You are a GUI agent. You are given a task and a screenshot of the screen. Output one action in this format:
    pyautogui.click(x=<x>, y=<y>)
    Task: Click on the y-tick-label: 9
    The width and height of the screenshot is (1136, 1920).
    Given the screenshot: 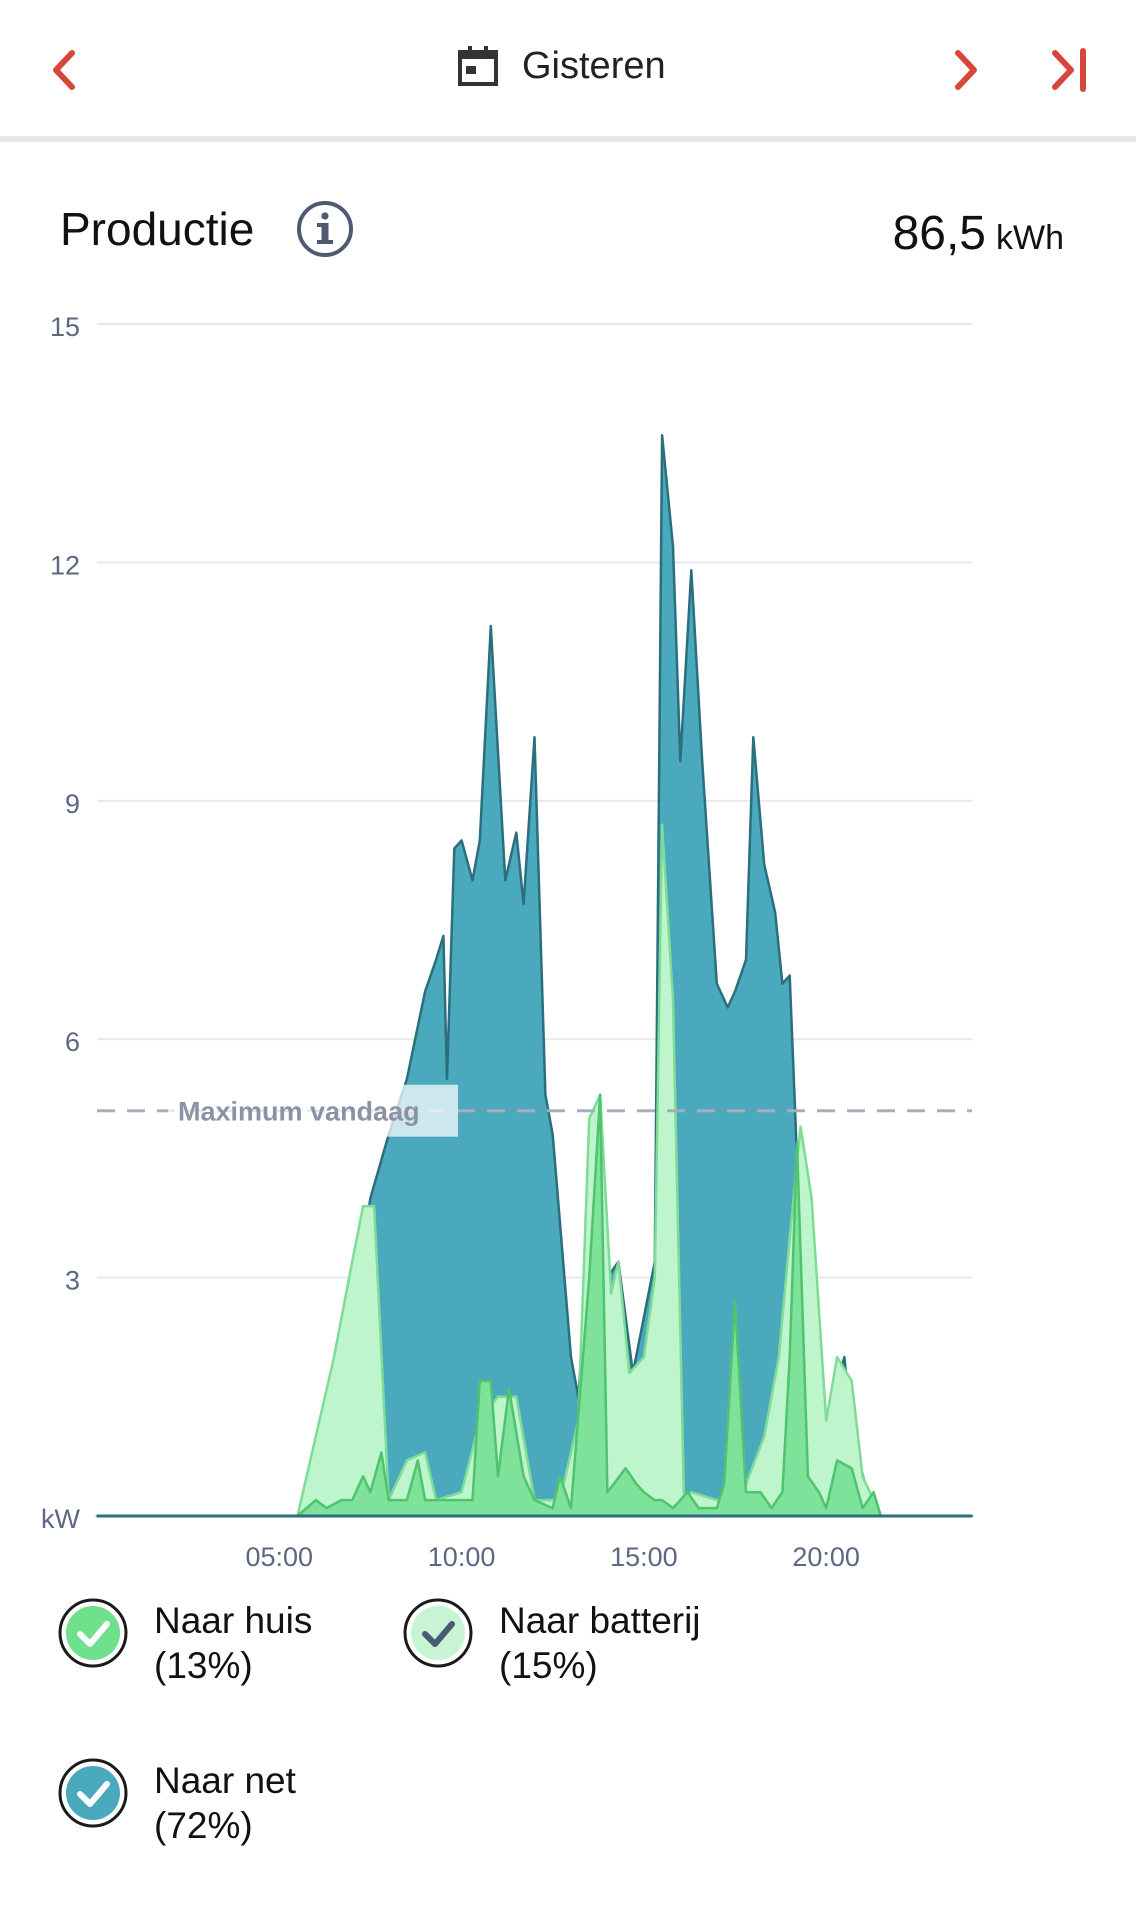 What is the action you would take?
    pyautogui.click(x=72, y=804)
    